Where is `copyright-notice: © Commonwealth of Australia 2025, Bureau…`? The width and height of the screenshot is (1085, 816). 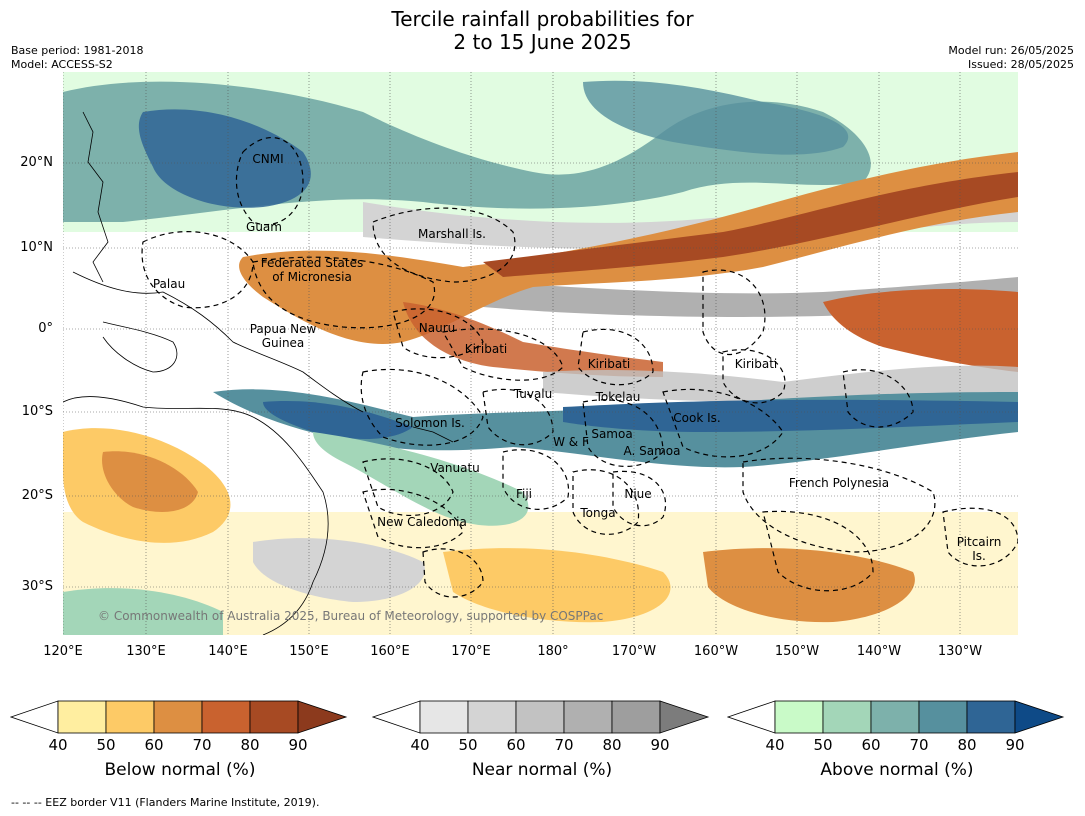 copyright-notice: © Commonwealth of Australia 2025, Bureau… is located at coordinates (351, 616).